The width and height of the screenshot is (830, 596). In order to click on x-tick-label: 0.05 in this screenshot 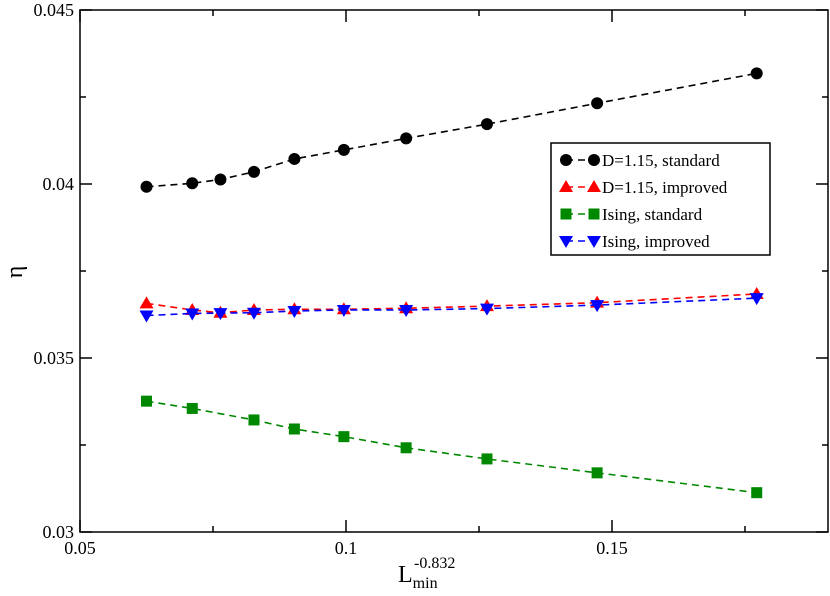, I will do `click(80, 548)`.